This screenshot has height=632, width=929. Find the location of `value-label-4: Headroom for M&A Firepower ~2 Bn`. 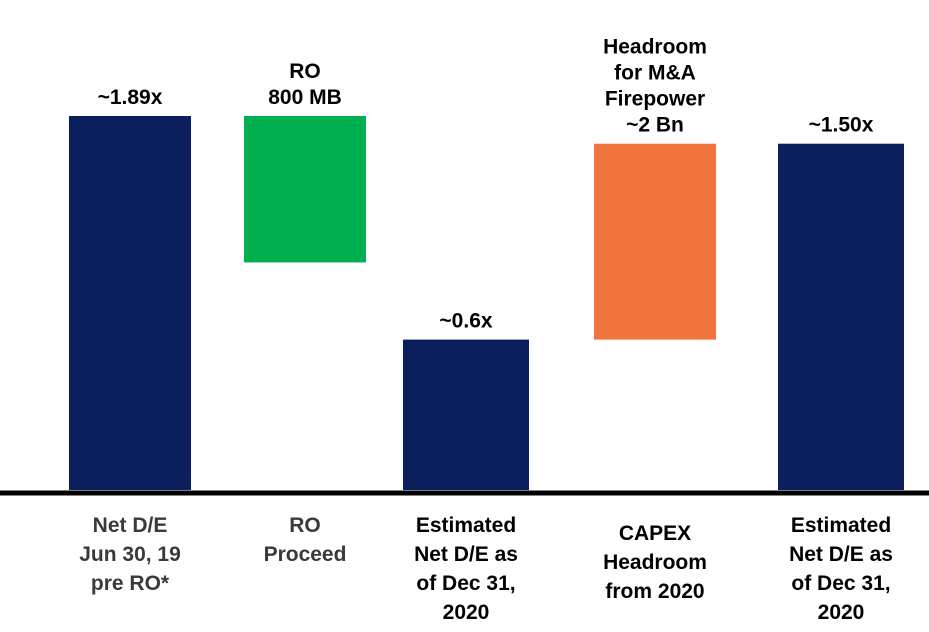

value-label-4: Headroom for M&A Firepower ~2 Bn is located at coordinates (655, 86).